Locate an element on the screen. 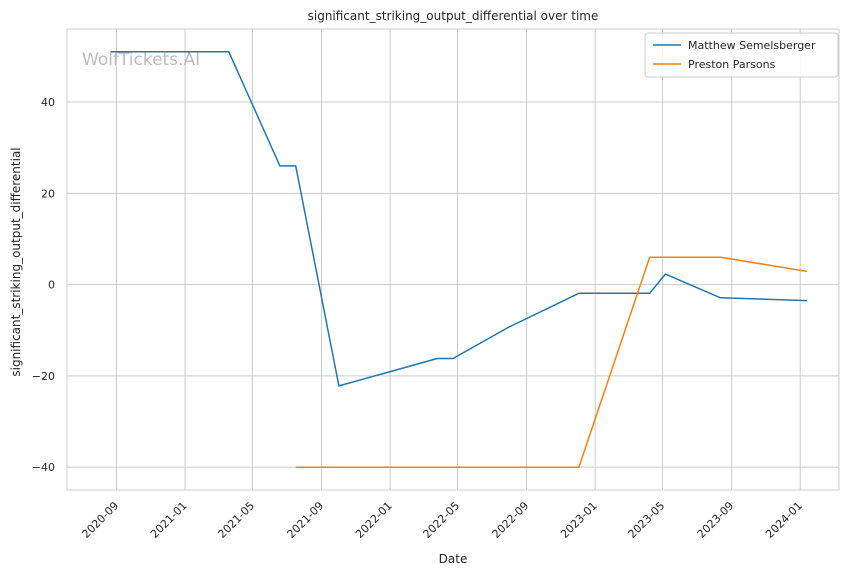 Image resolution: width=850 pixels, height=575 pixels. y-tick-label: −20 is located at coordinates (43, 376).